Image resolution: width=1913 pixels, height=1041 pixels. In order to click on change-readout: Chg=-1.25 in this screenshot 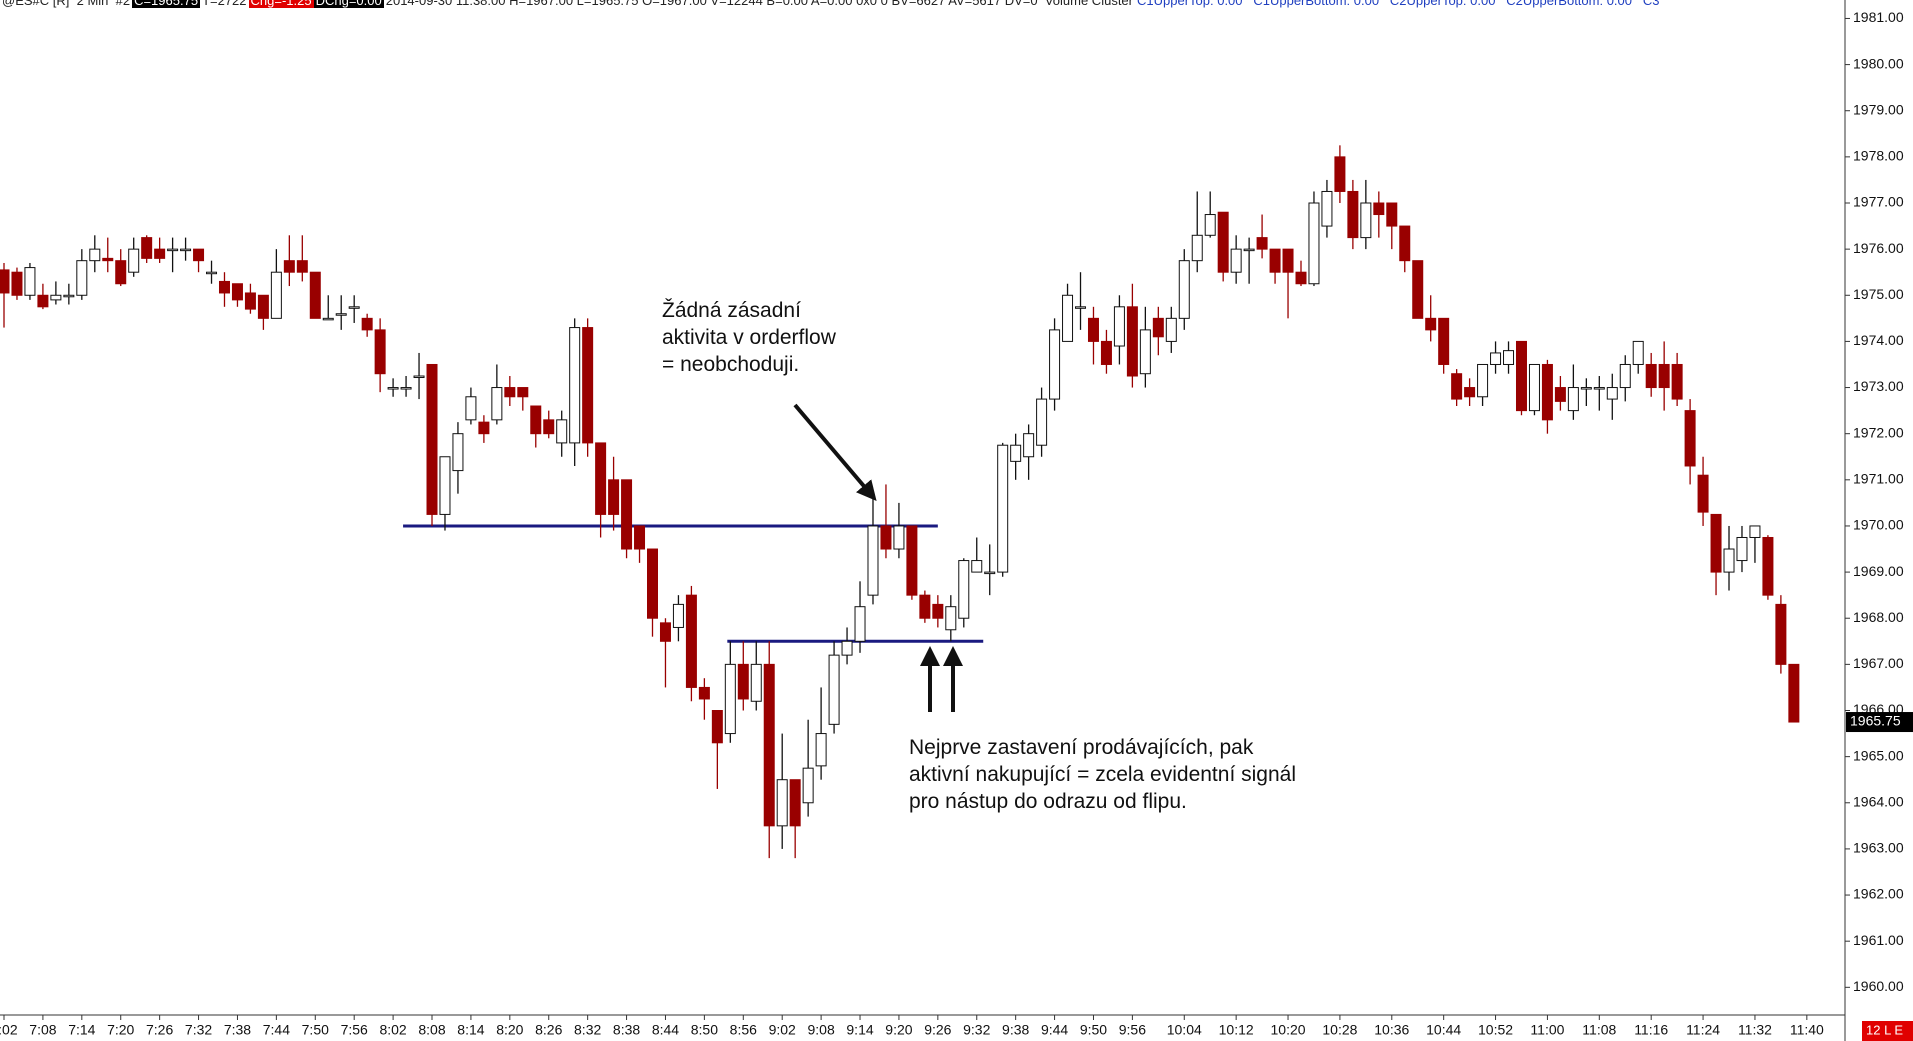, I will do `click(281, 4)`.